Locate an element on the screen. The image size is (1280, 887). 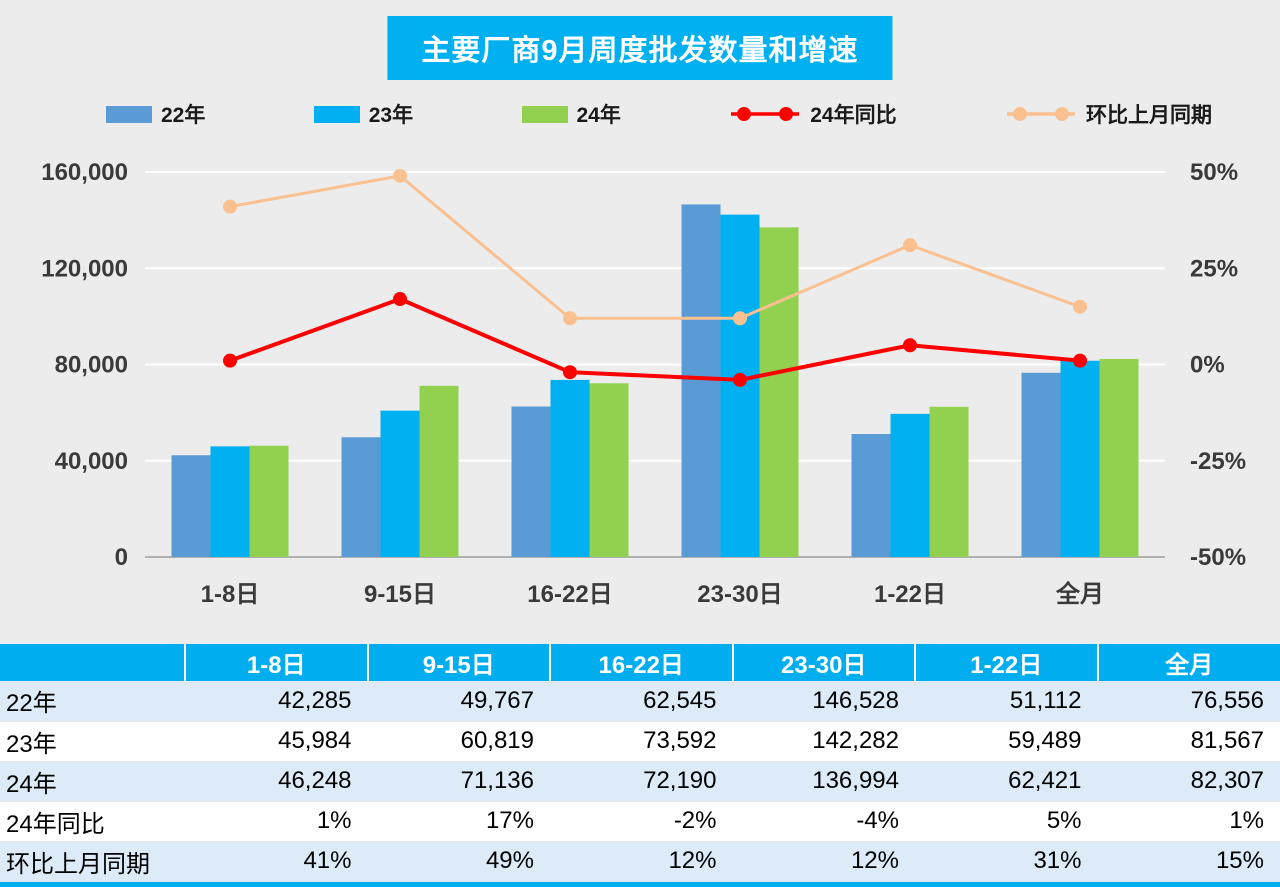
table-cell: -4% is located at coordinates (823, 821).